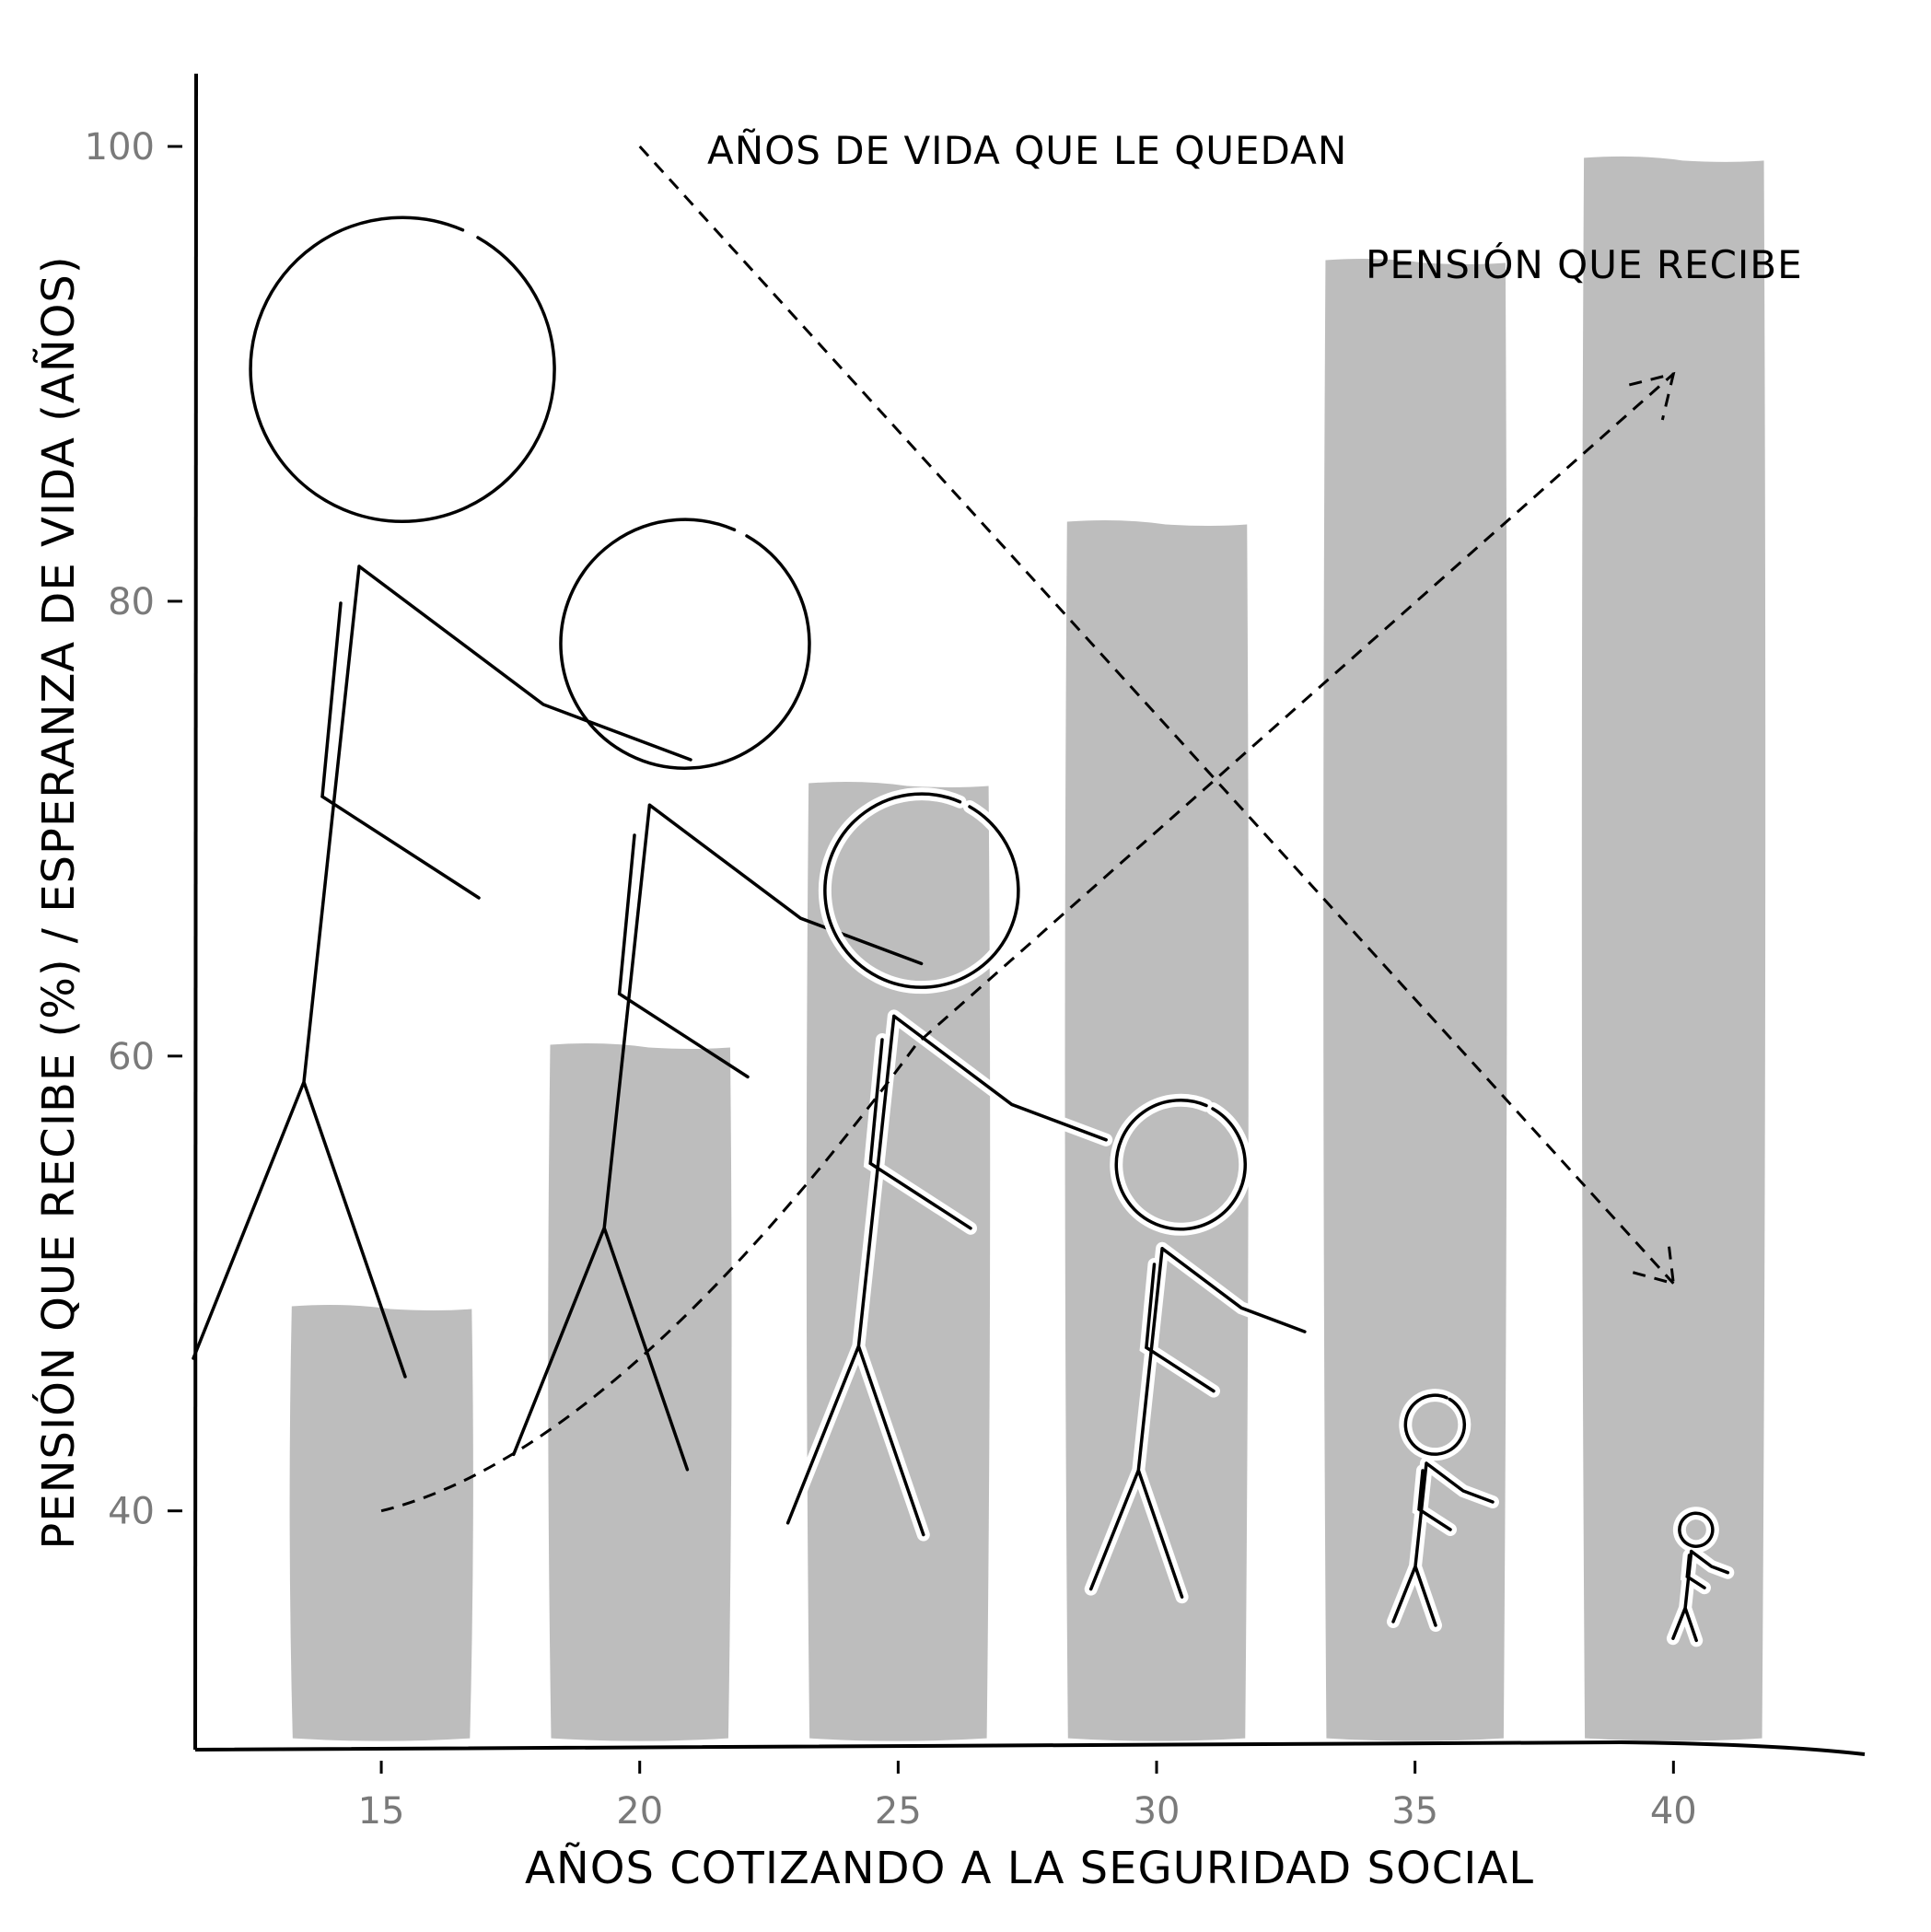 The image size is (1931, 1932). Describe the element at coordinates (1030, 1748) in the screenshot. I see `x-axis-line` at that location.